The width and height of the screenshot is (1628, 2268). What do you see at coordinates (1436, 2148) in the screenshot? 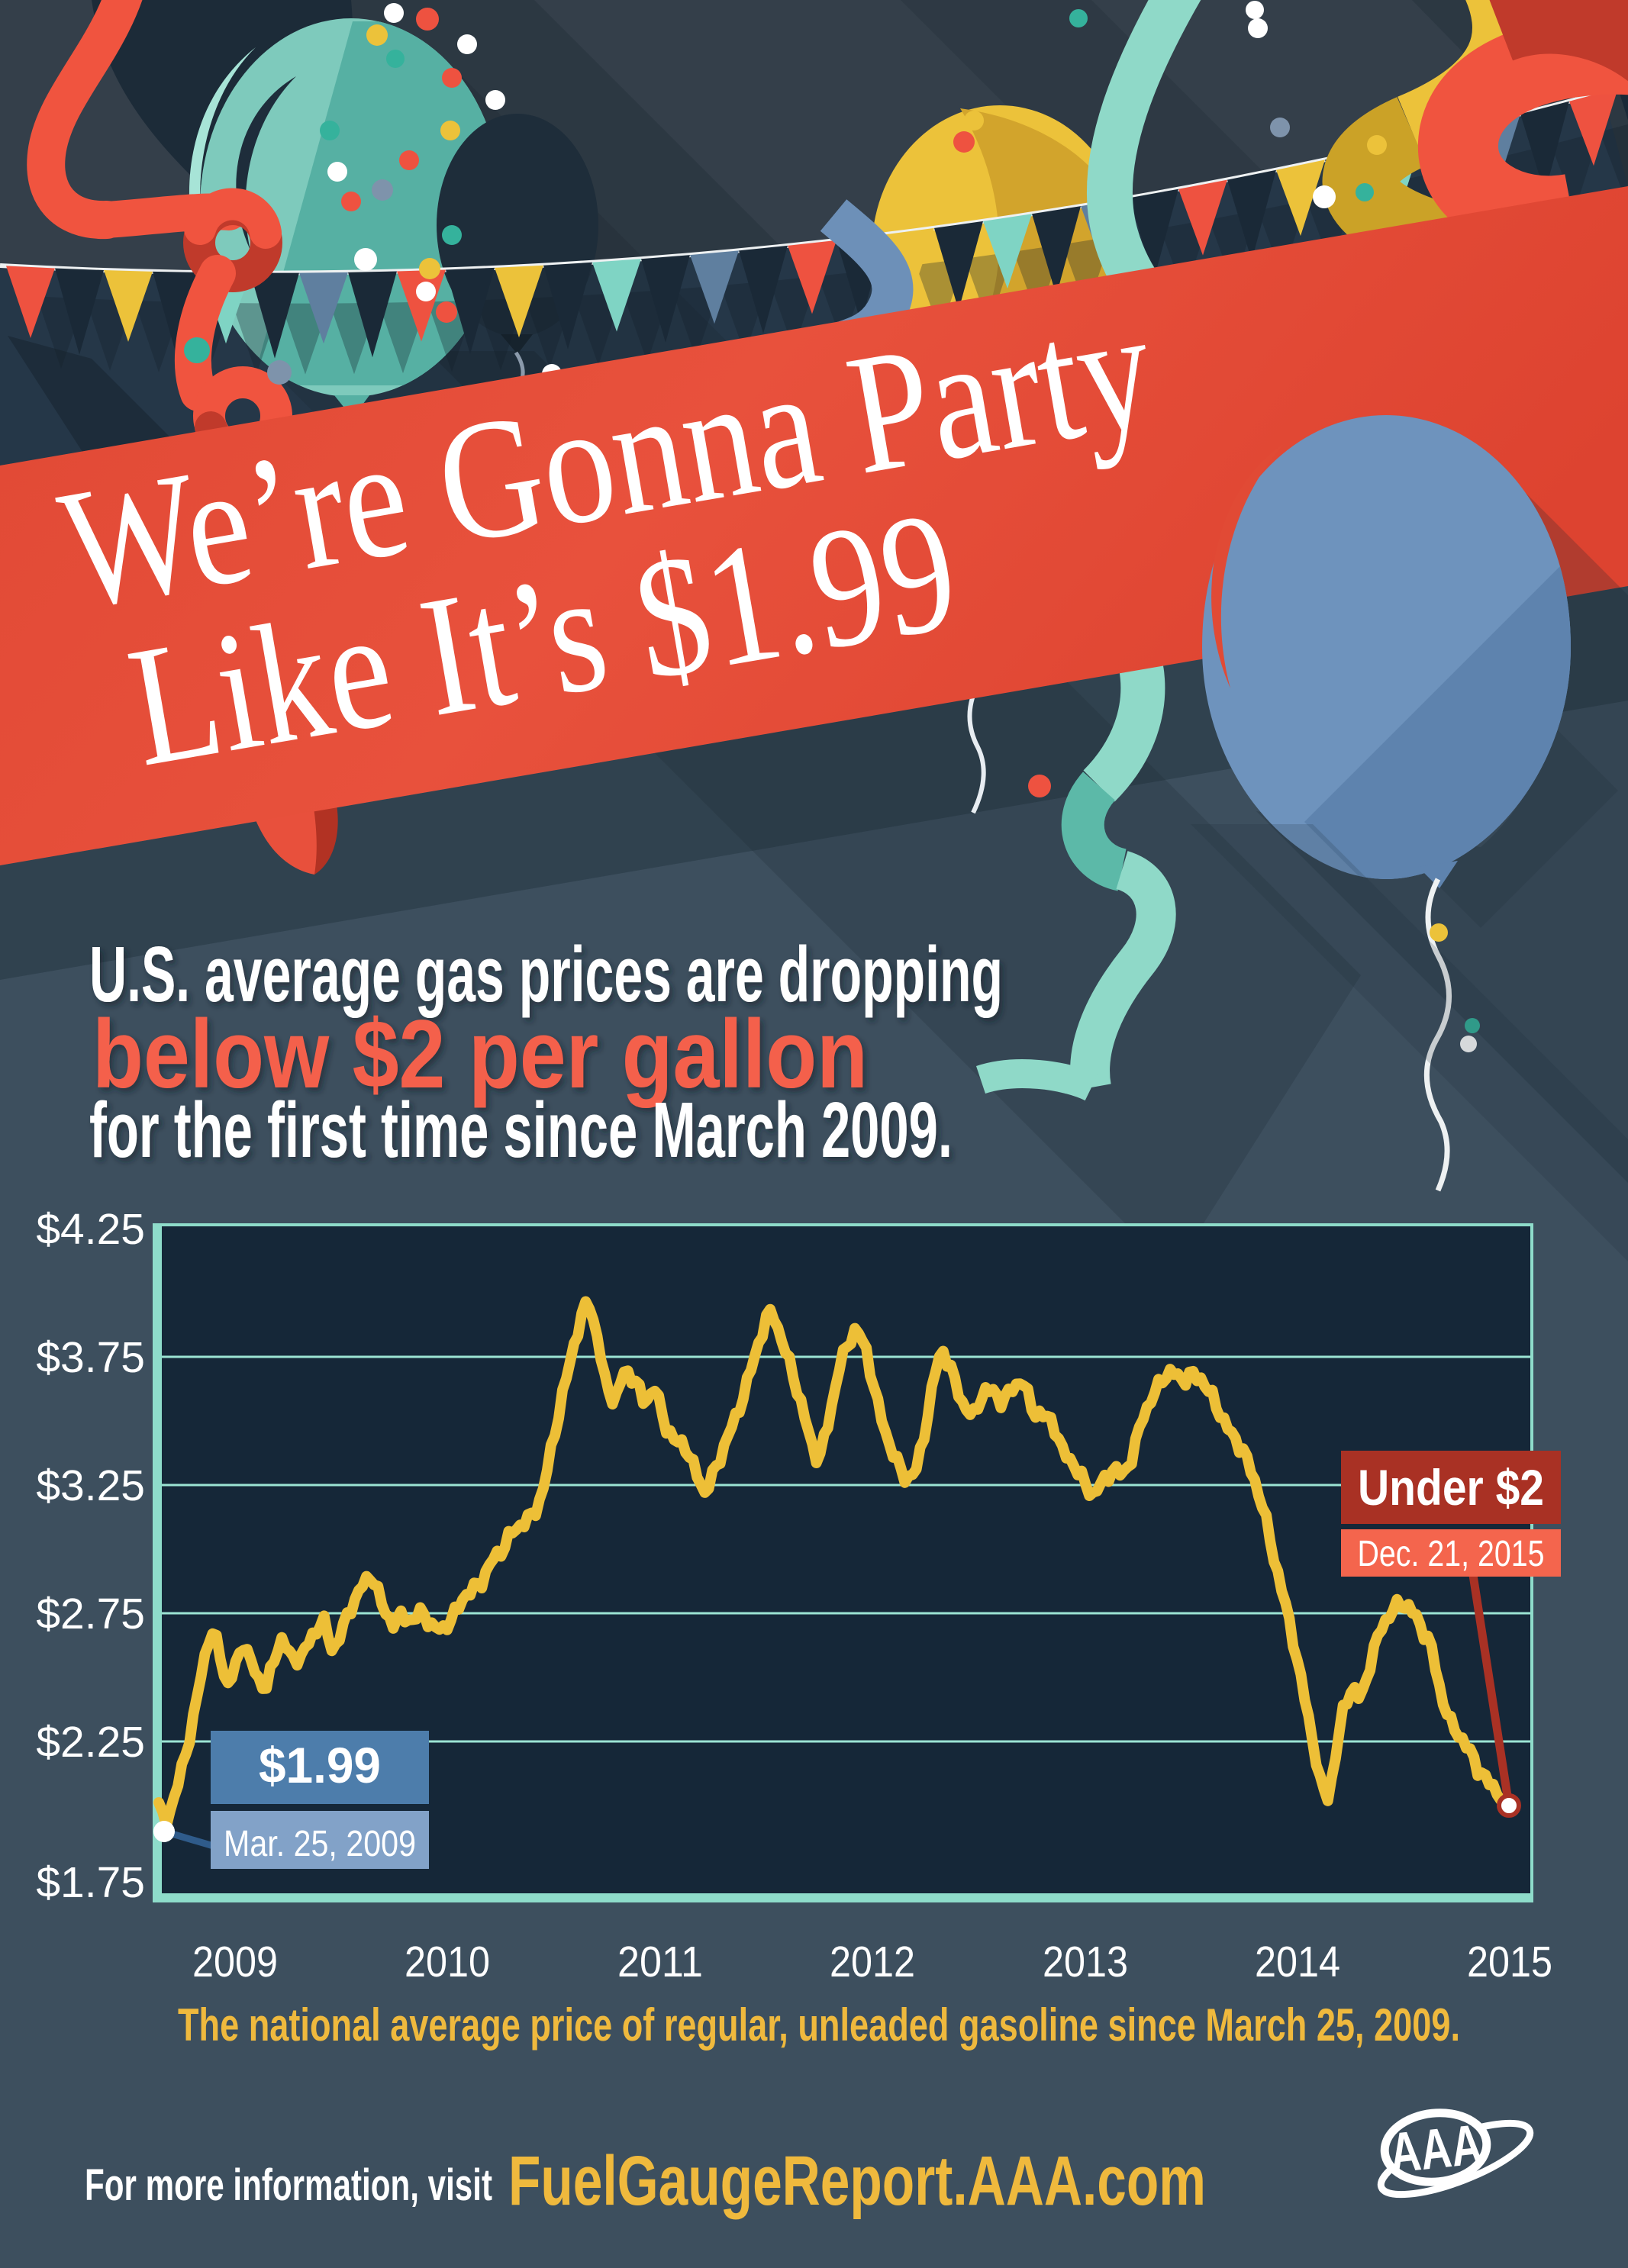
I see `svg-text: AAA` at bounding box center [1436, 2148].